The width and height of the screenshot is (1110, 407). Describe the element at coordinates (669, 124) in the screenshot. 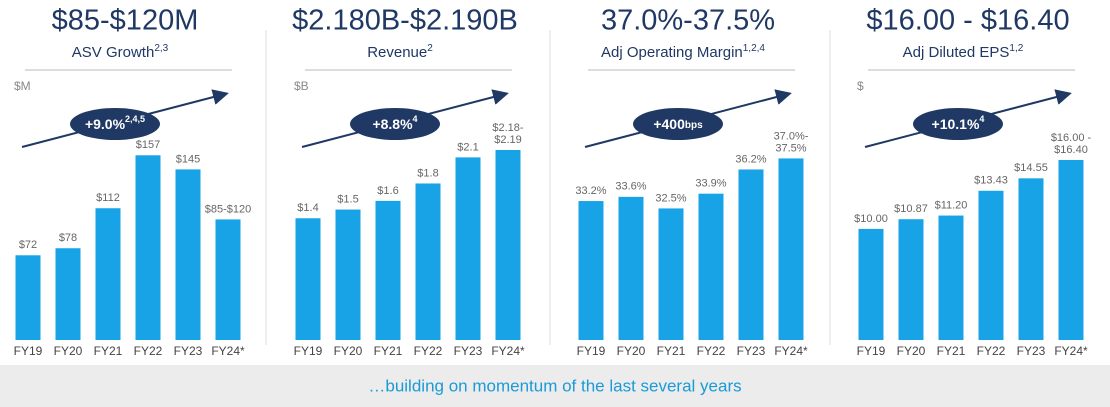

I see `badge-value: +400` at that location.